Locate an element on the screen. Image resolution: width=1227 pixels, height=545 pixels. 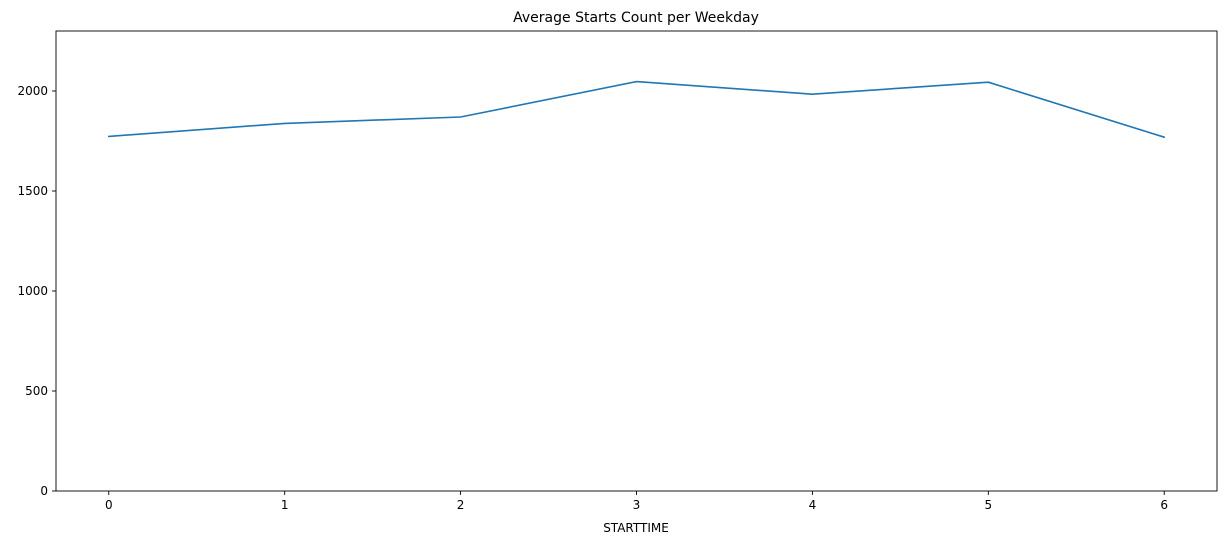
y-tick-label: 2000 is located at coordinates (32, 91).